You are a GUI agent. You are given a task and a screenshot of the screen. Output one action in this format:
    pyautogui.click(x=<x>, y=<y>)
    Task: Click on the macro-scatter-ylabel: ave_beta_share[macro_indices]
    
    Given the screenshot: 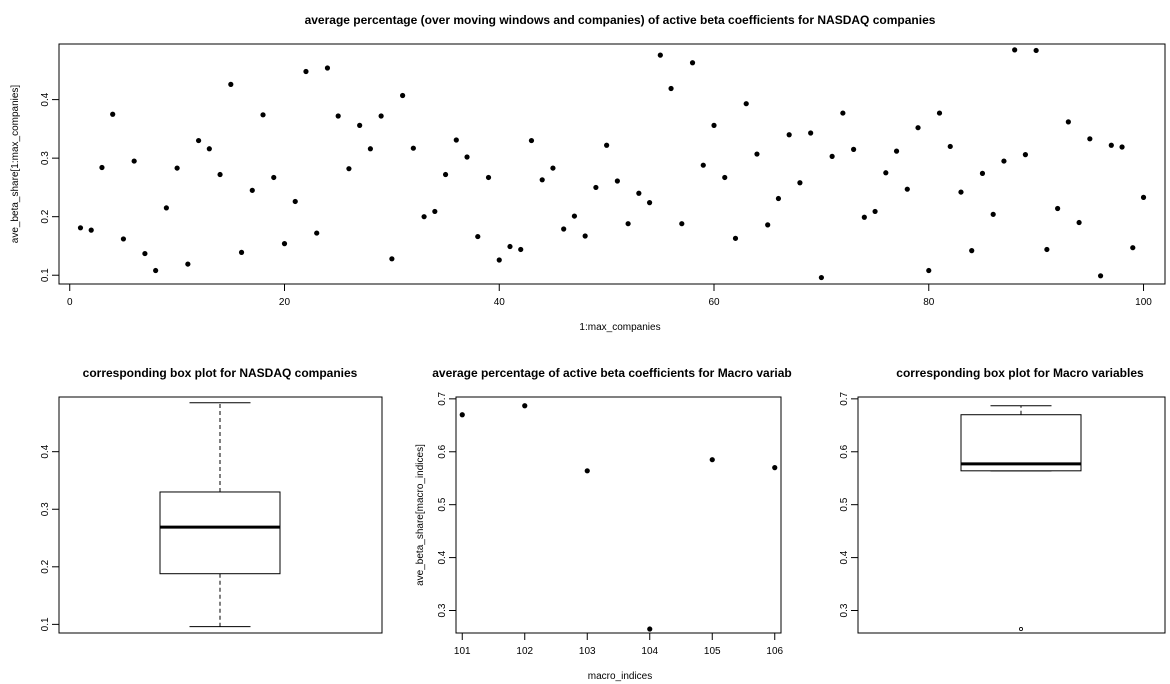 What is the action you would take?
    pyautogui.click(x=420, y=515)
    